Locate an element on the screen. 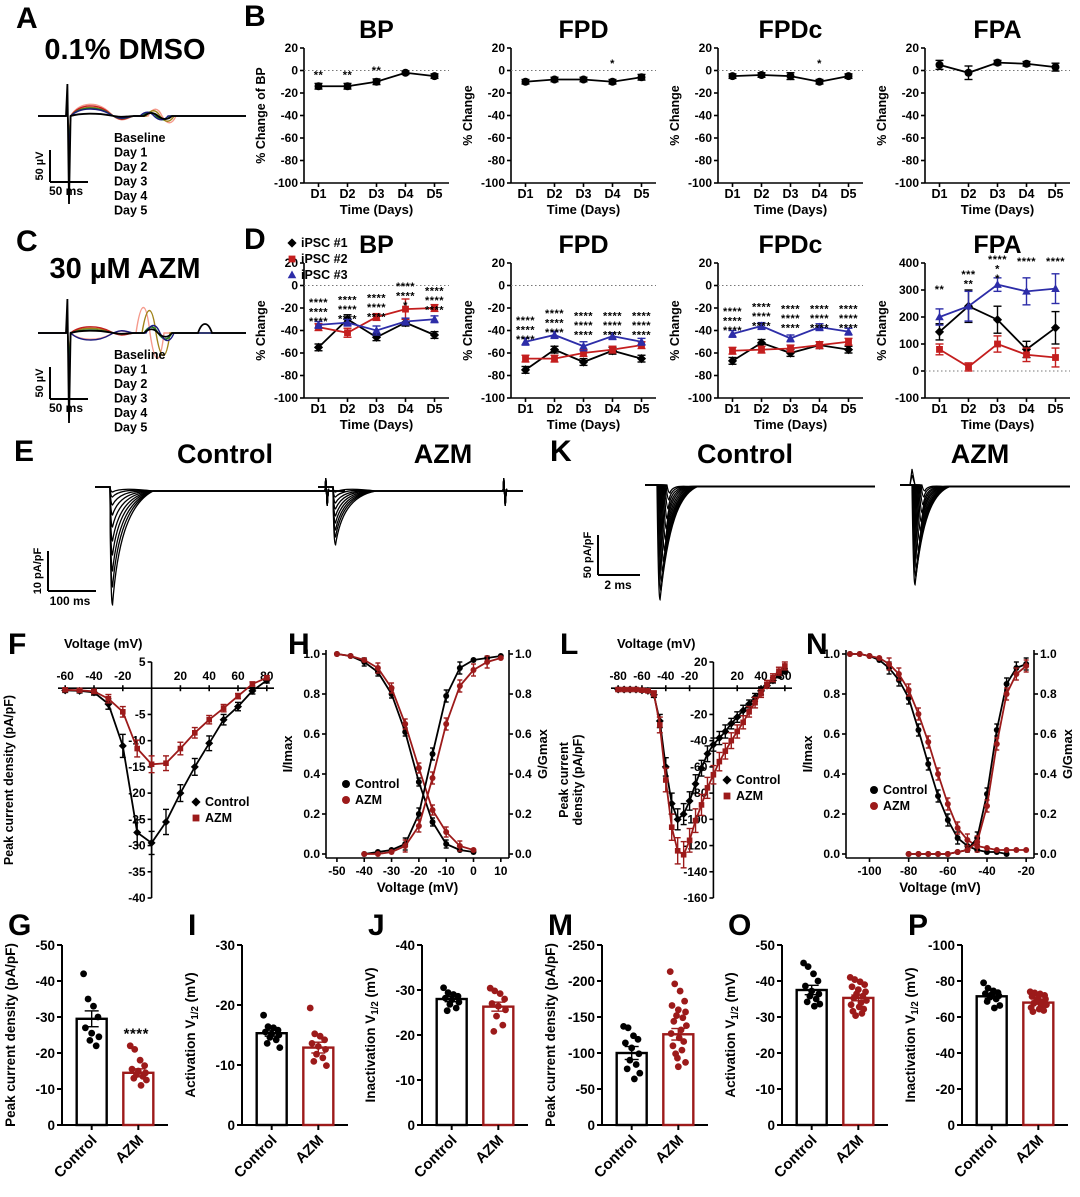  svg-text: density (pA/pF) is located at coordinates (578, 780).